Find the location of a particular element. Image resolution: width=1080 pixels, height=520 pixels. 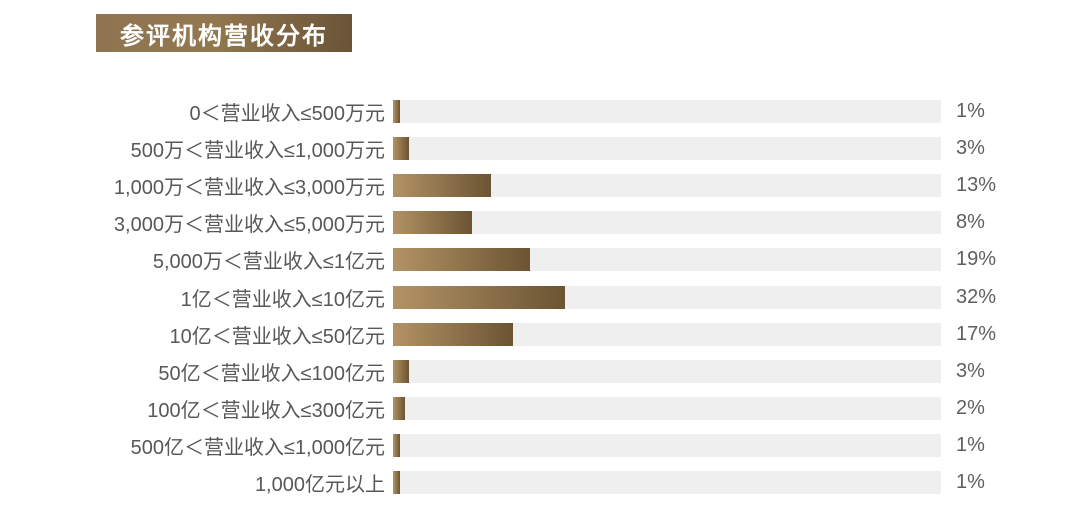

chart-row: 500亿＜营业收入≤1,000亿元 1% is located at coordinates (540, 445).